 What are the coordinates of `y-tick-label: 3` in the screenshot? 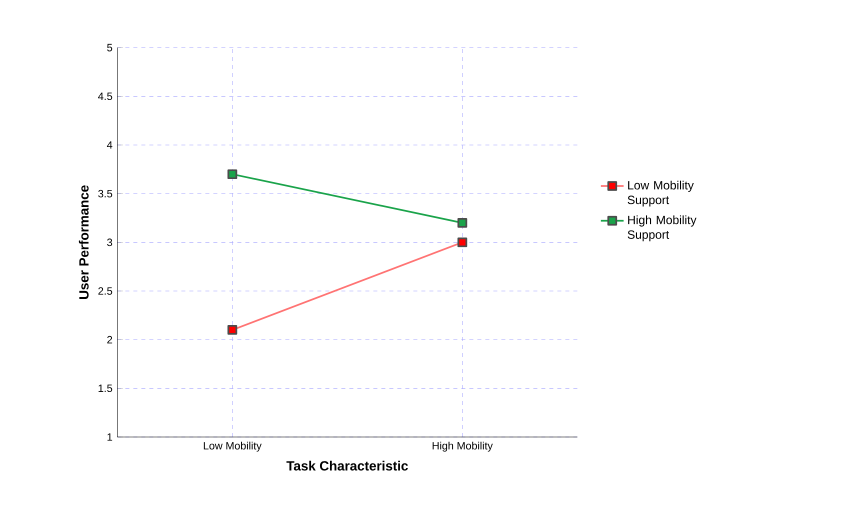 It's located at (109, 242).